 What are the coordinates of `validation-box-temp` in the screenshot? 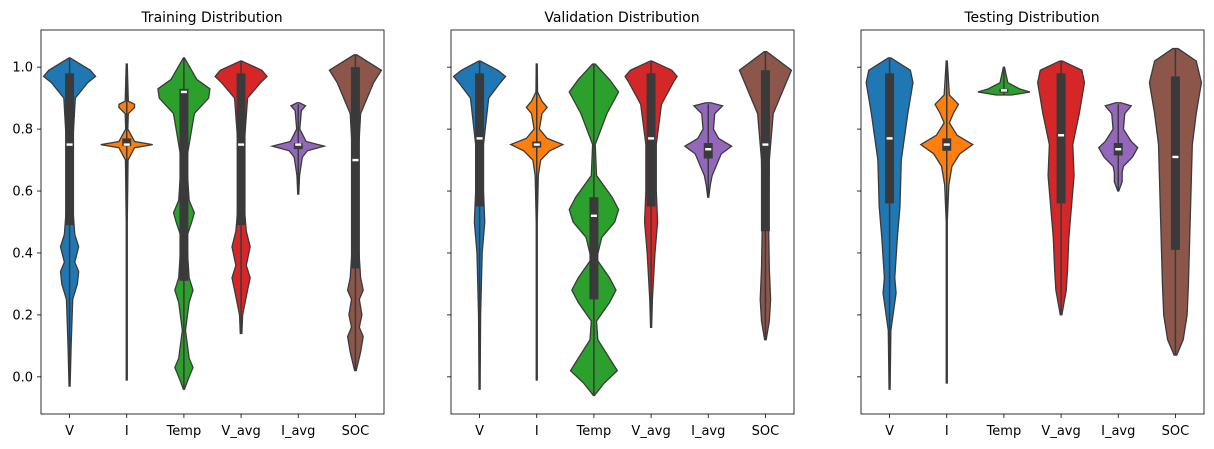 It's located at (594, 248).